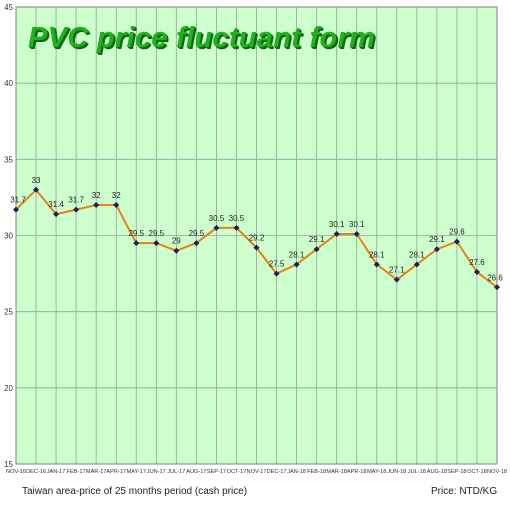  I want to click on x-tick-label: MAR-17, so click(96, 472).